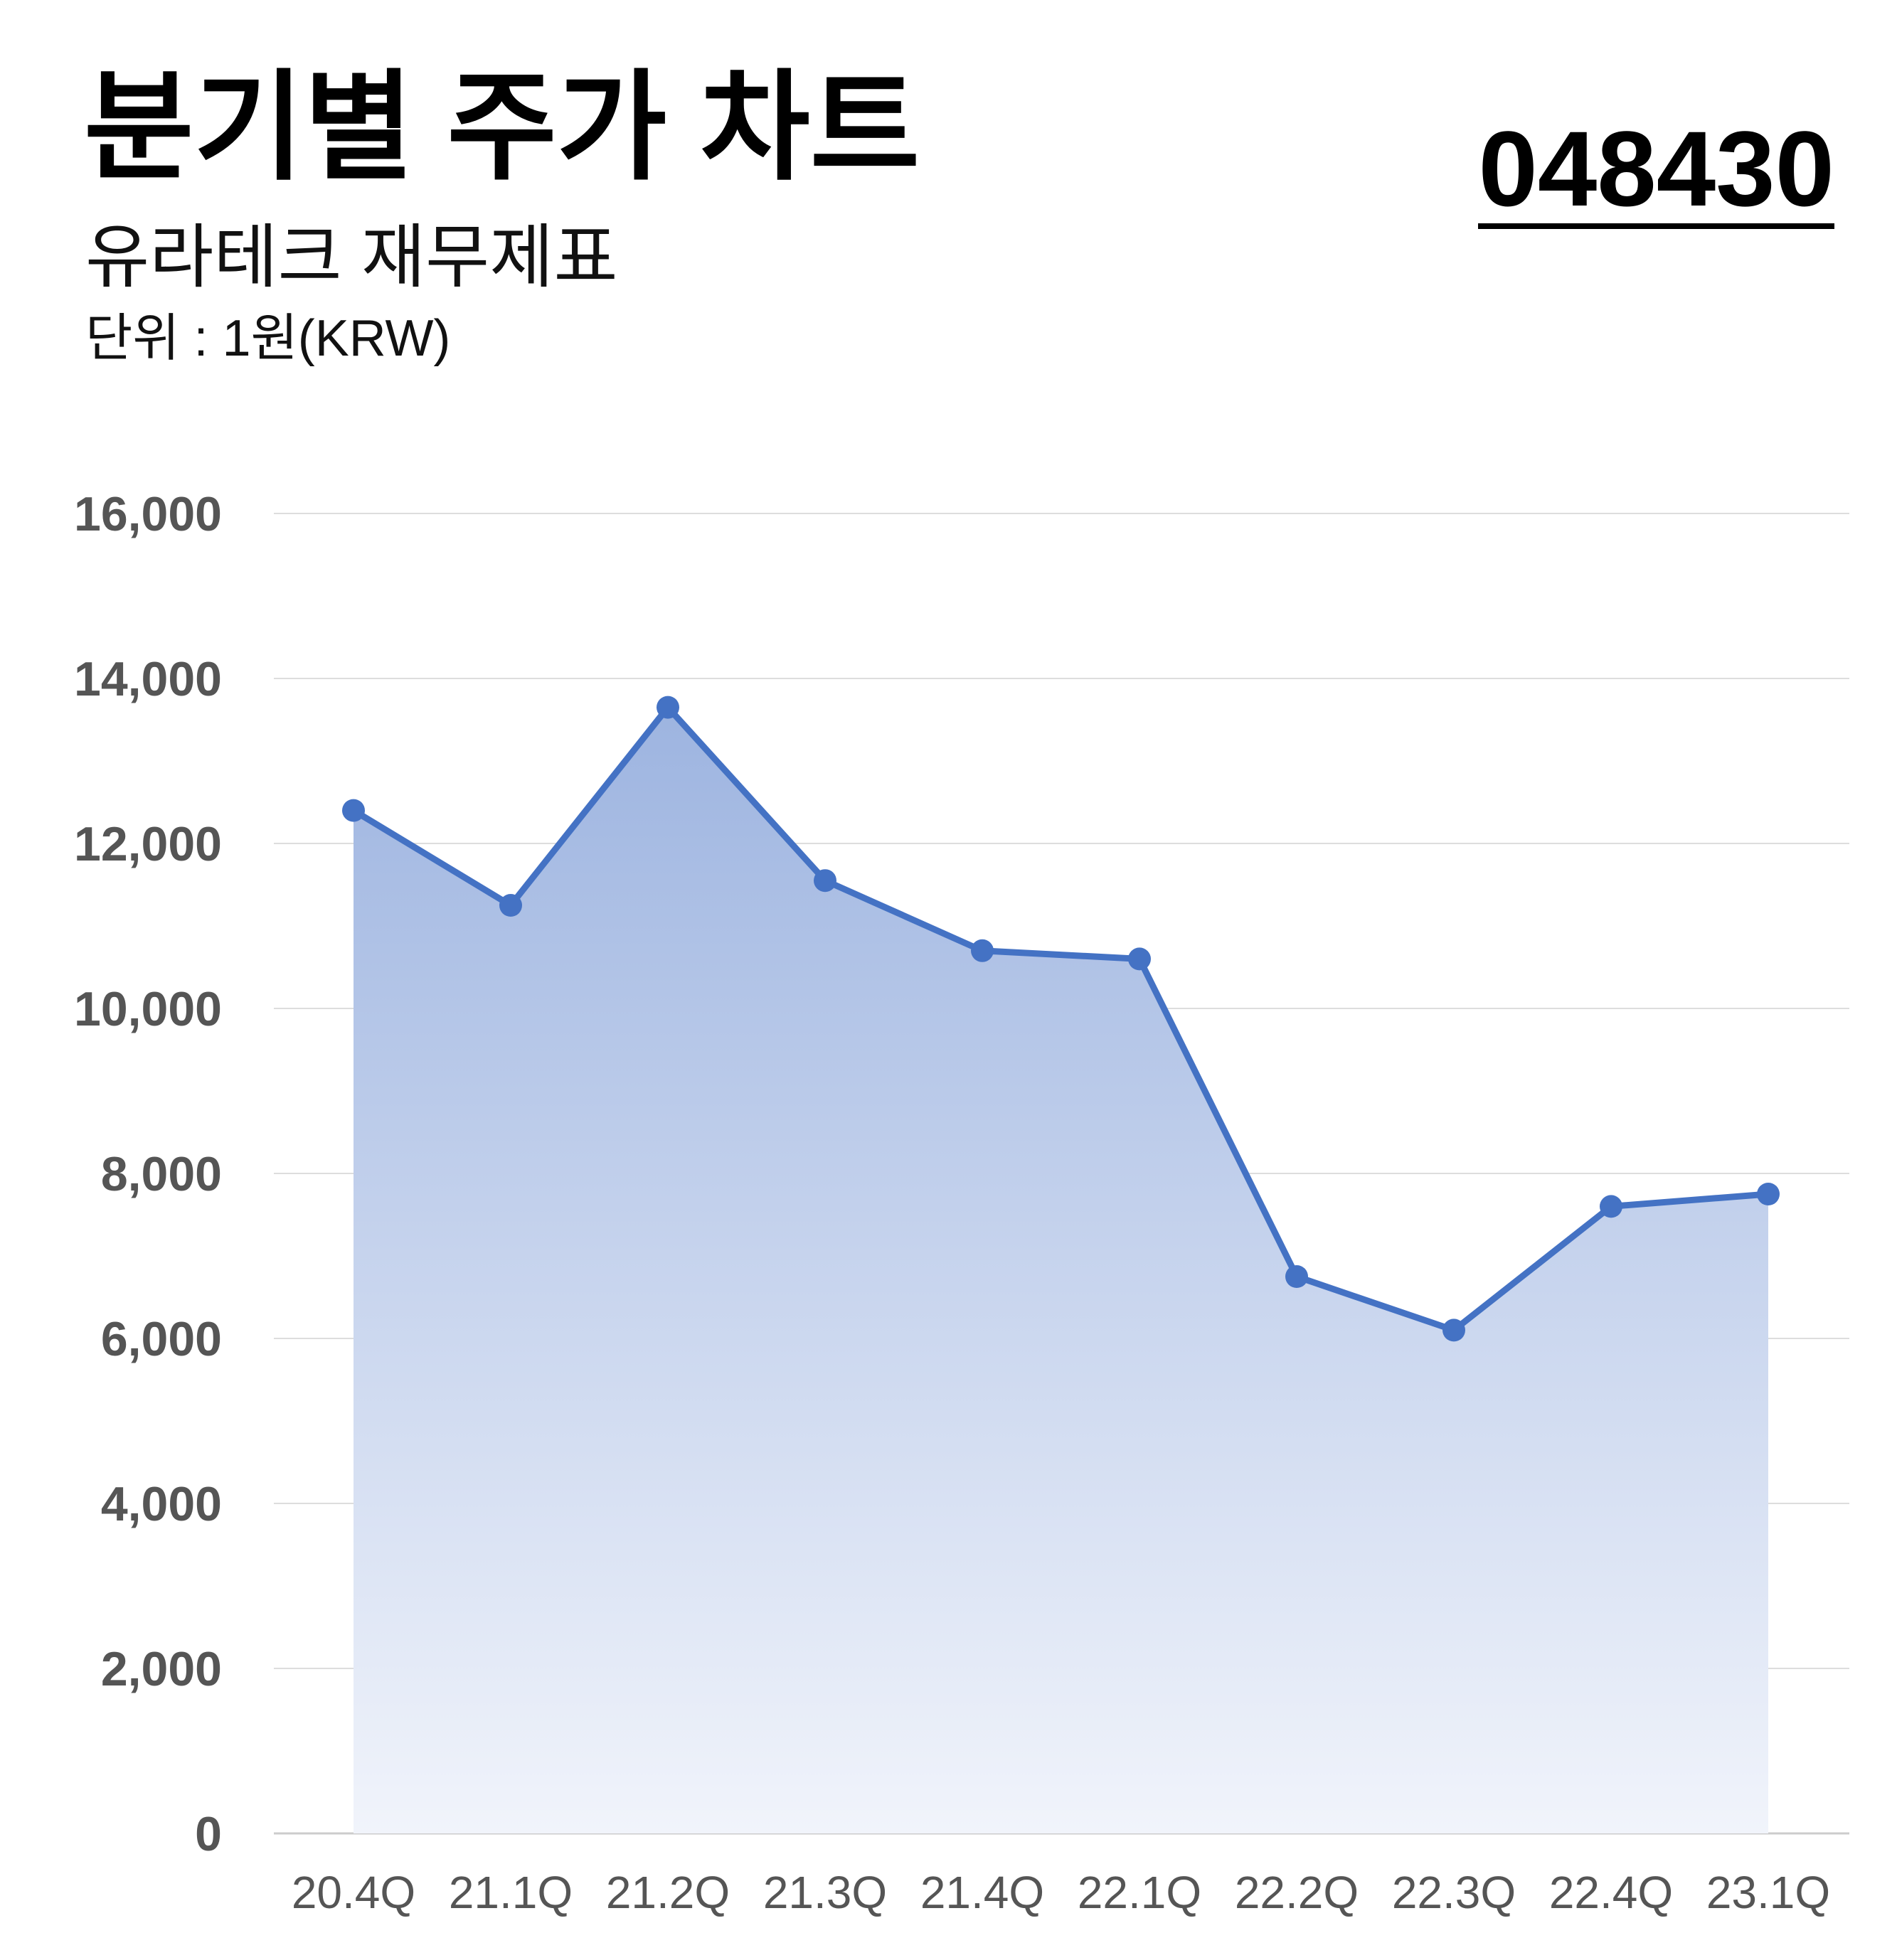 The height and width of the screenshot is (1960, 1897). What do you see at coordinates (162, 1174) in the screenshot?
I see `y-tick-label: 8,000` at bounding box center [162, 1174].